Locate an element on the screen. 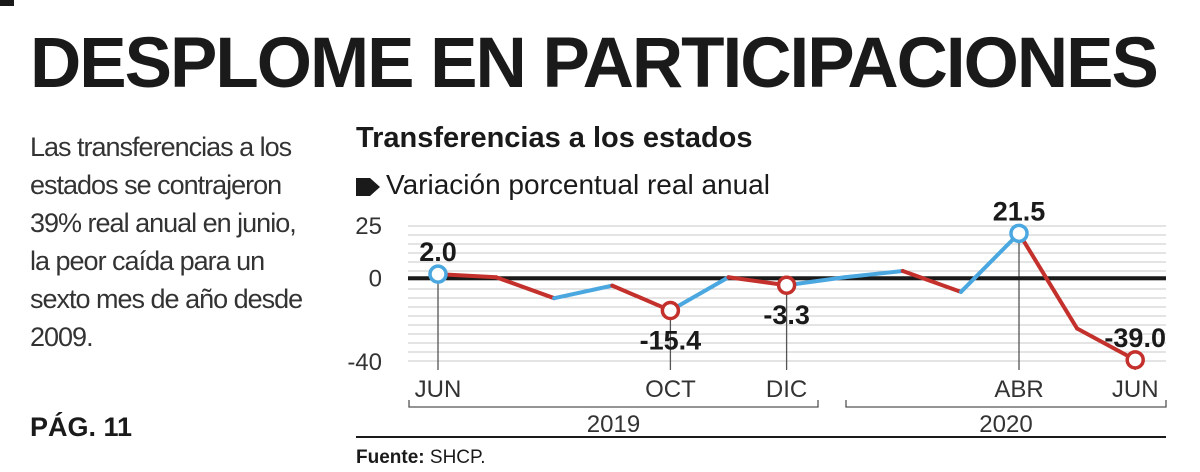 The height and width of the screenshot is (472, 1200). y-tick-label: -40 is located at coordinates (364, 362).